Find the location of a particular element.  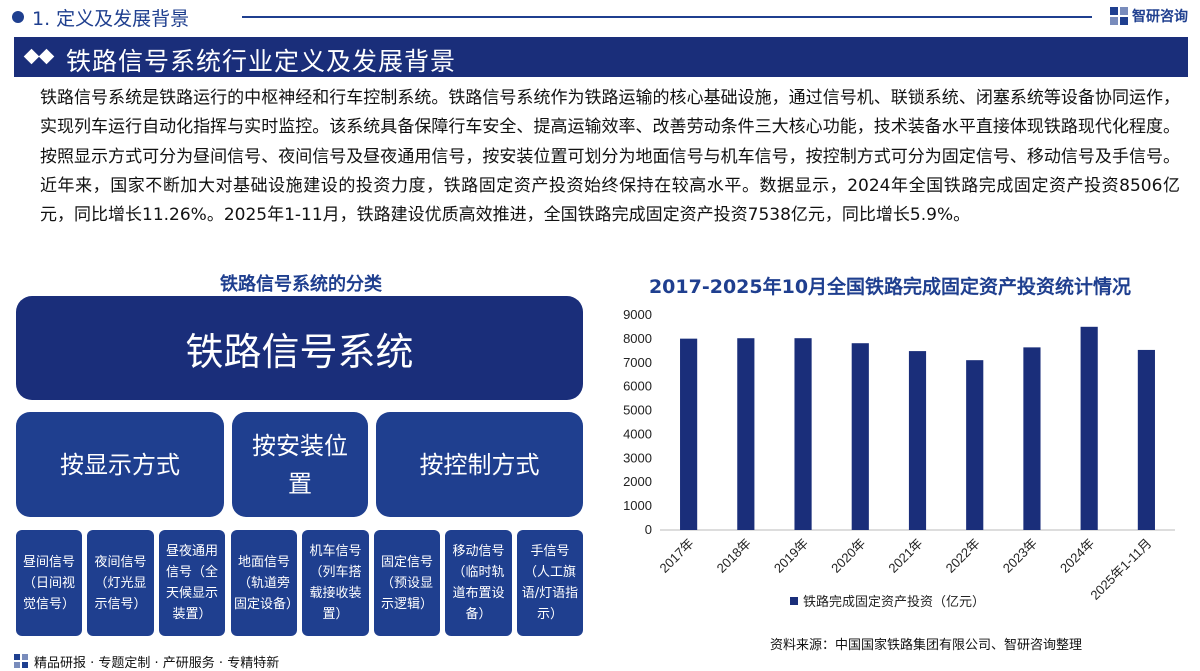

category-display: 按显示方式 is located at coordinates (120, 464).